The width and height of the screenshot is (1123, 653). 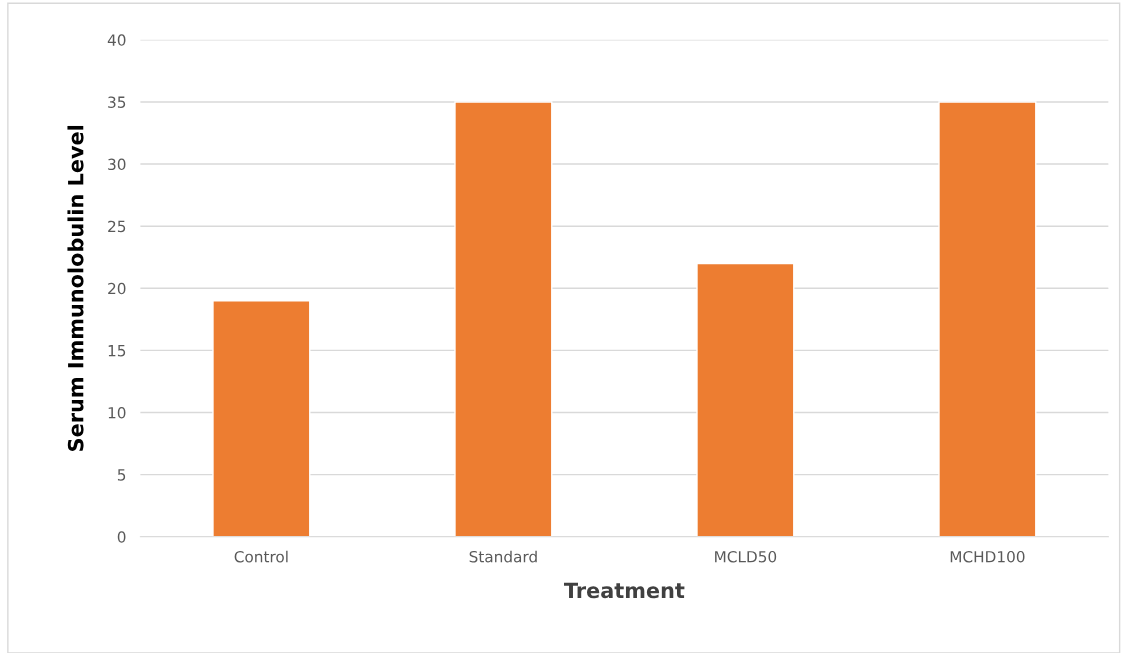 What do you see at coordinates (116, 40) in the screenshot?
I see `y-tick-label: 40` at bounding box center [116, 40].